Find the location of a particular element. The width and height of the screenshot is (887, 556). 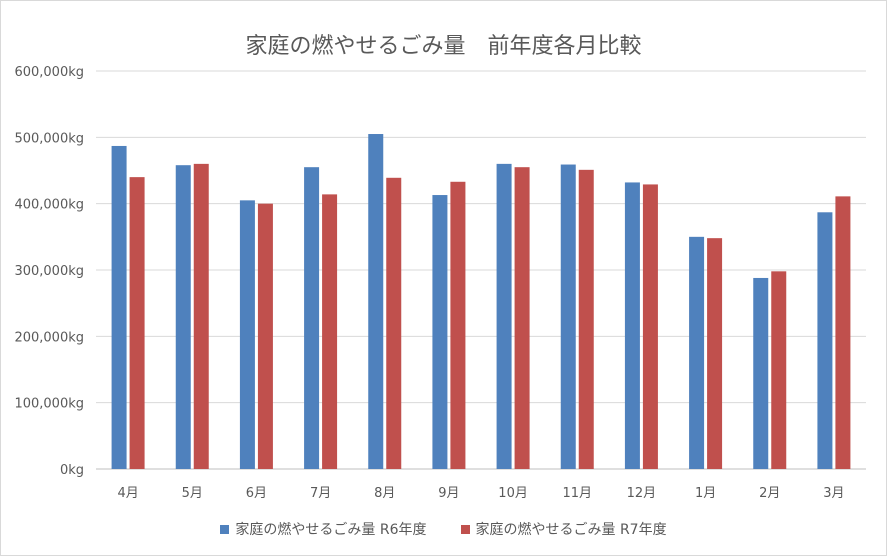

y-tick-label: 0kg is located at coordinates (72, 470).